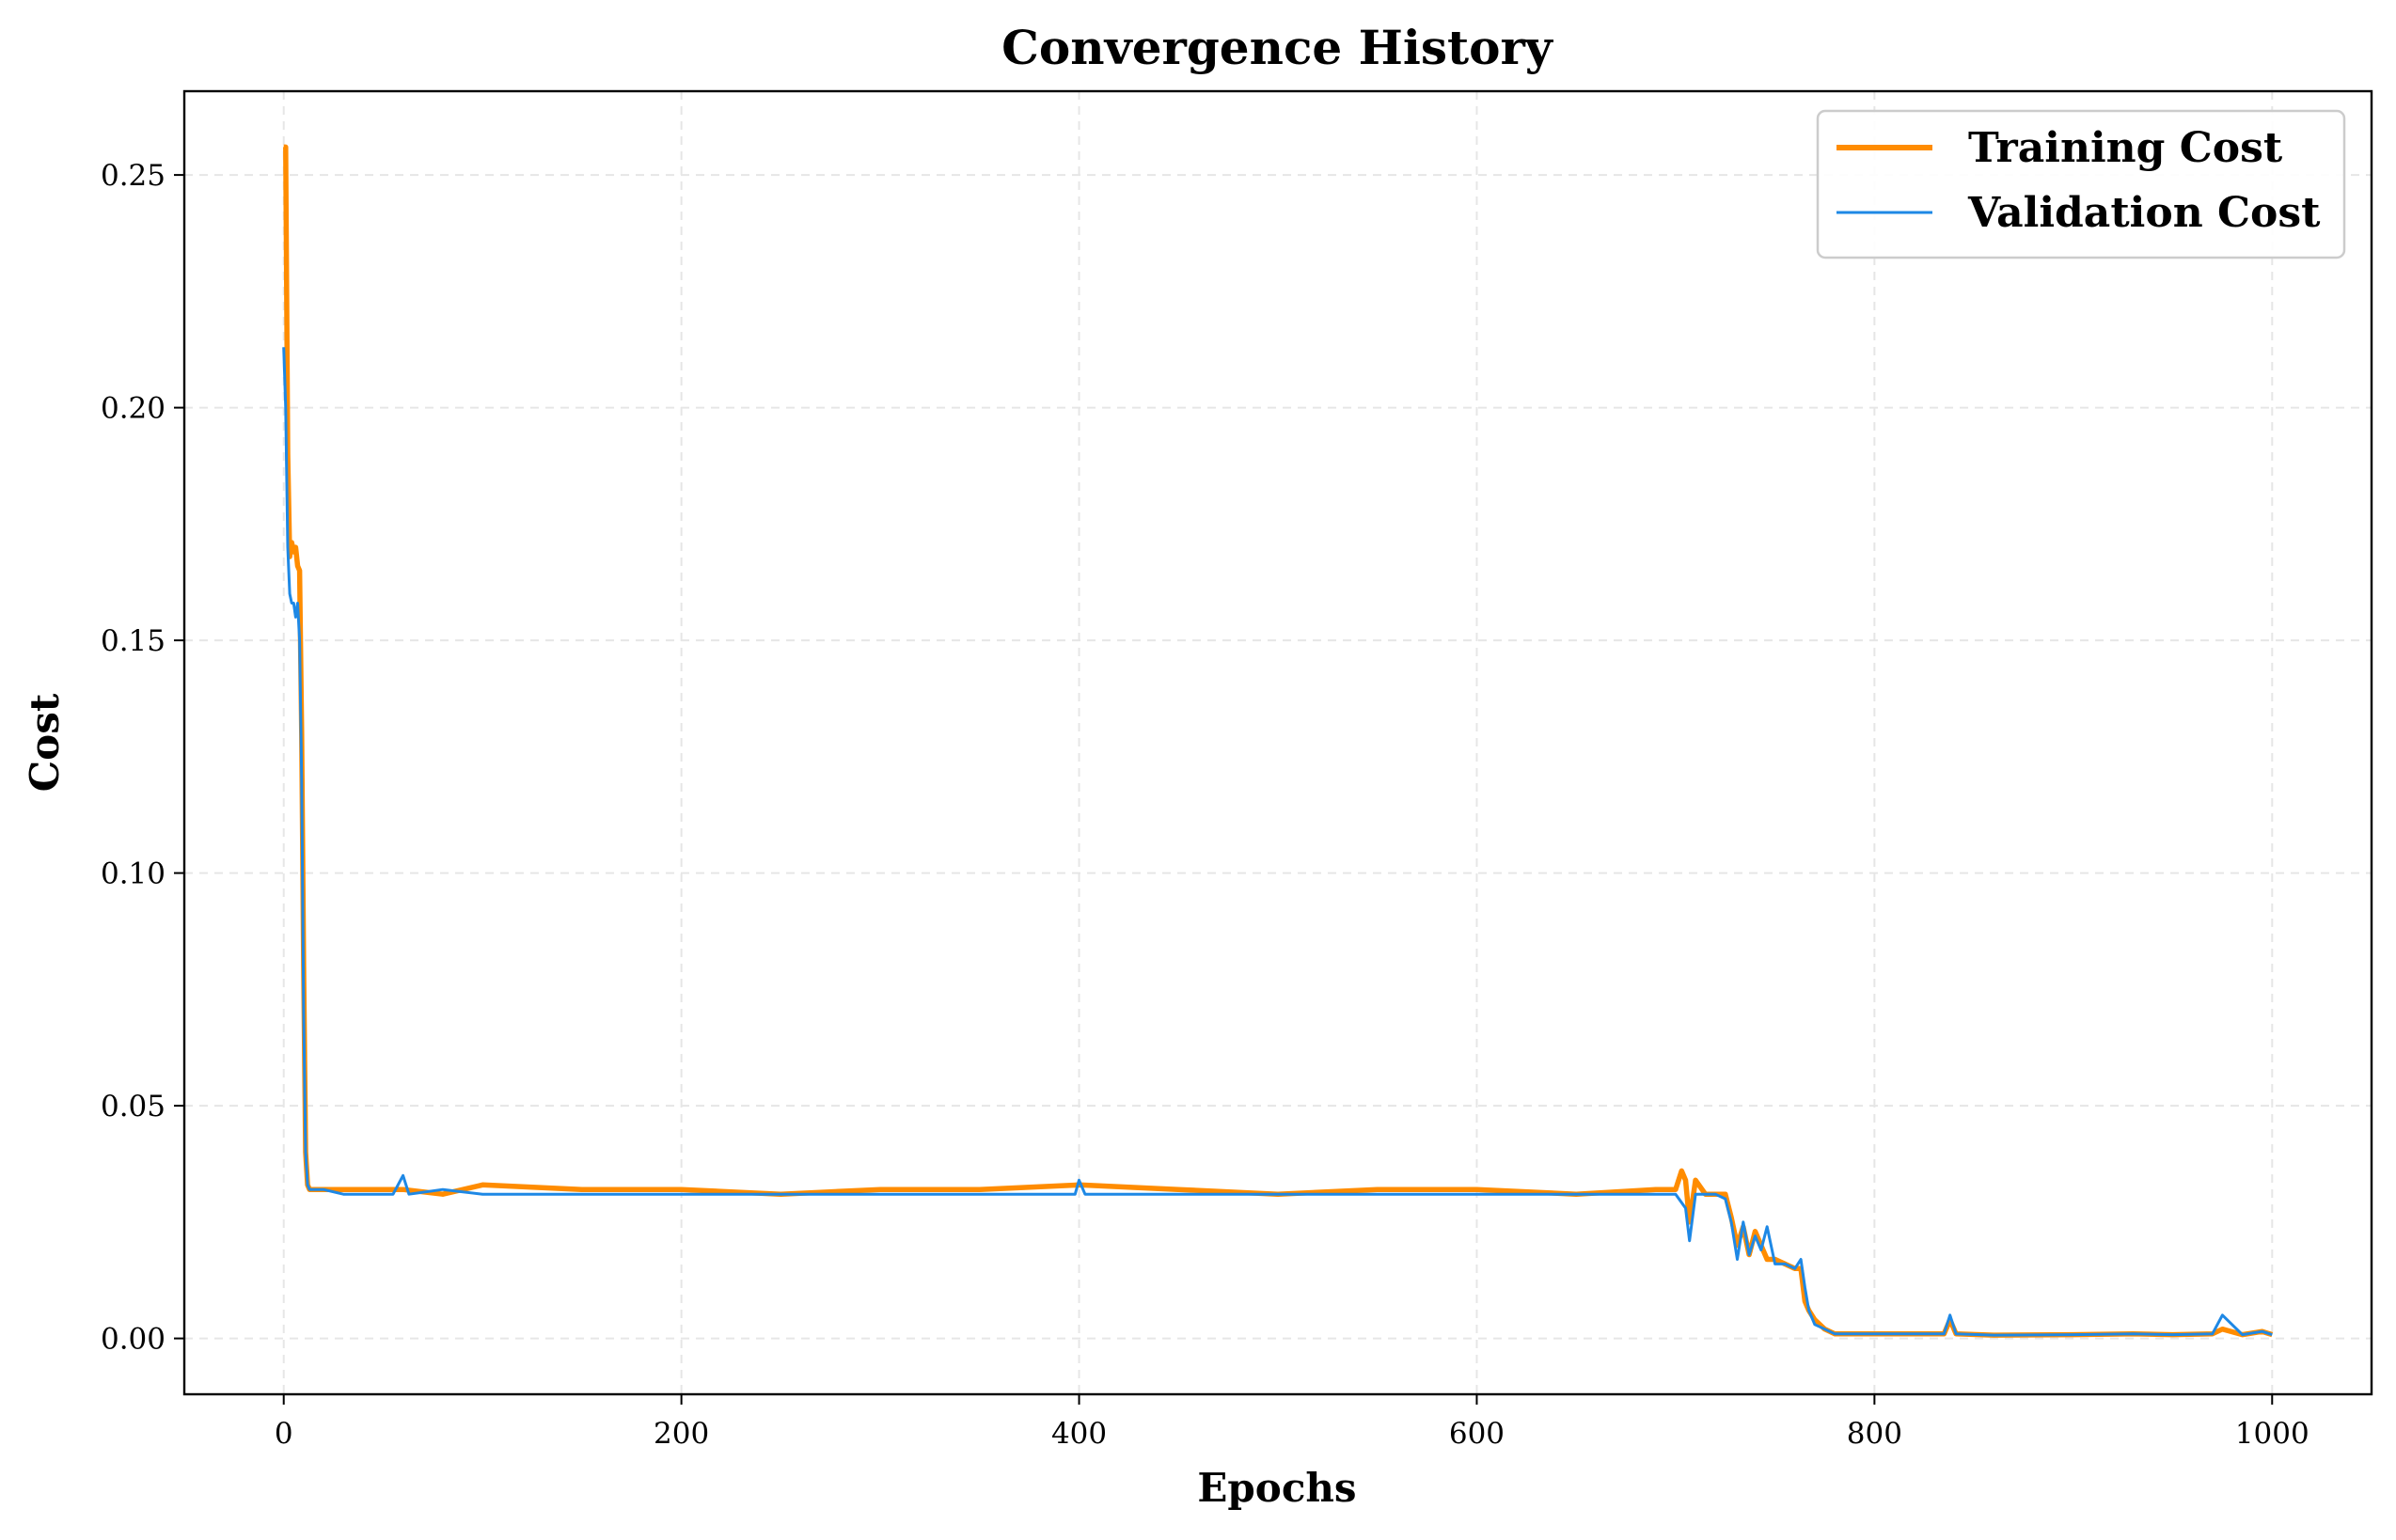 The image size is (2396, 1540). I want to click on y-axis-ticks: 0.00 0.05 0.10 0.15 0.20 0.25, so click(142, 758).